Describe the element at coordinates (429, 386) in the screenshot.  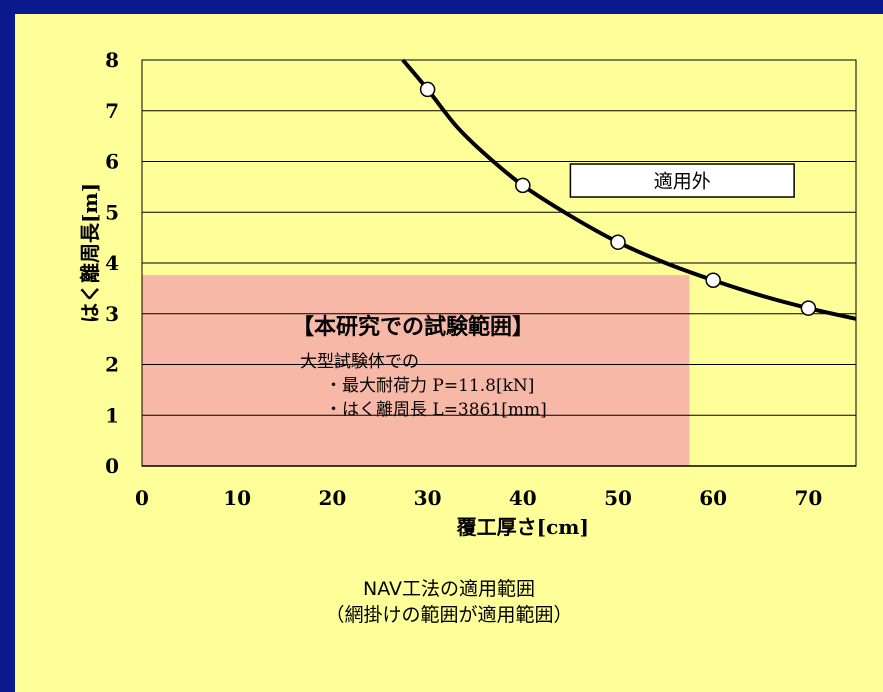
I see `test-range-line: ・最大耐荷力 P=11.8[kN]` at that location.